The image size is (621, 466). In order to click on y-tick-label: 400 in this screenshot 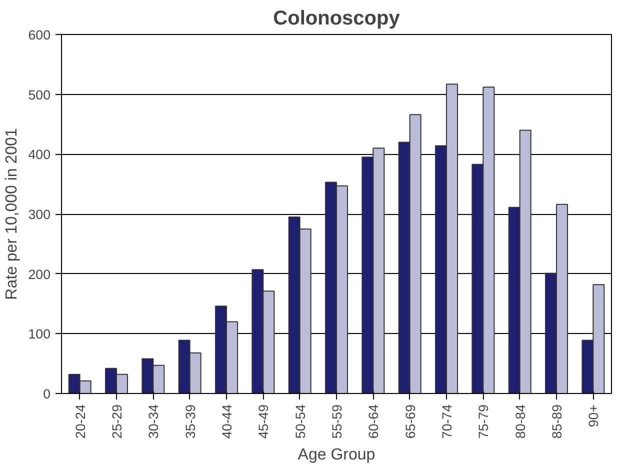, I will do `click(39, 154)`.